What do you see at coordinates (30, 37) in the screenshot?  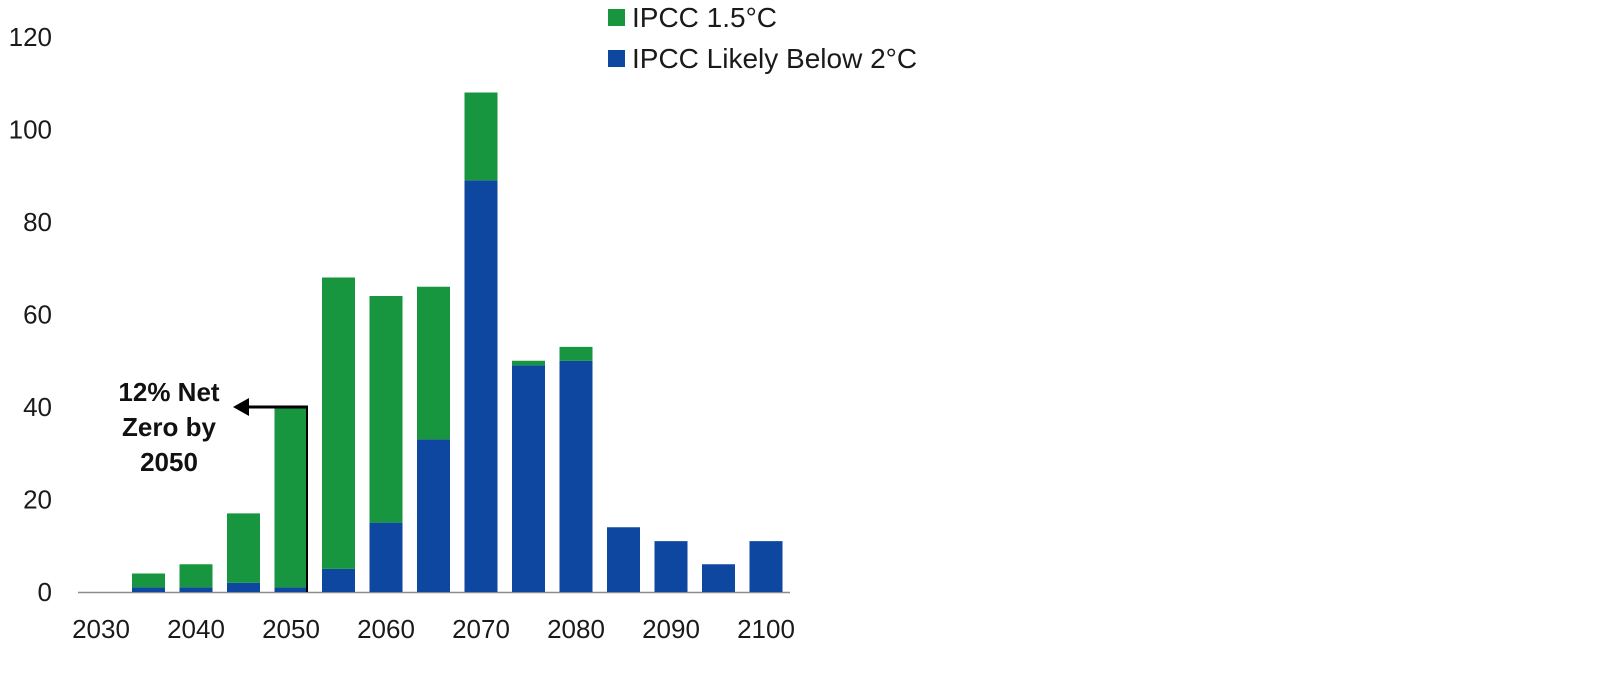 I see `y-tick-label-120: 120` at bounding box center [30, 37].